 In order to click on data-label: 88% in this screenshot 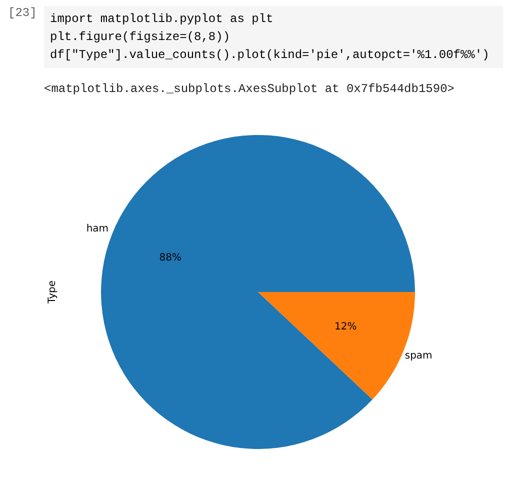, I will do `click(170, 258)`.